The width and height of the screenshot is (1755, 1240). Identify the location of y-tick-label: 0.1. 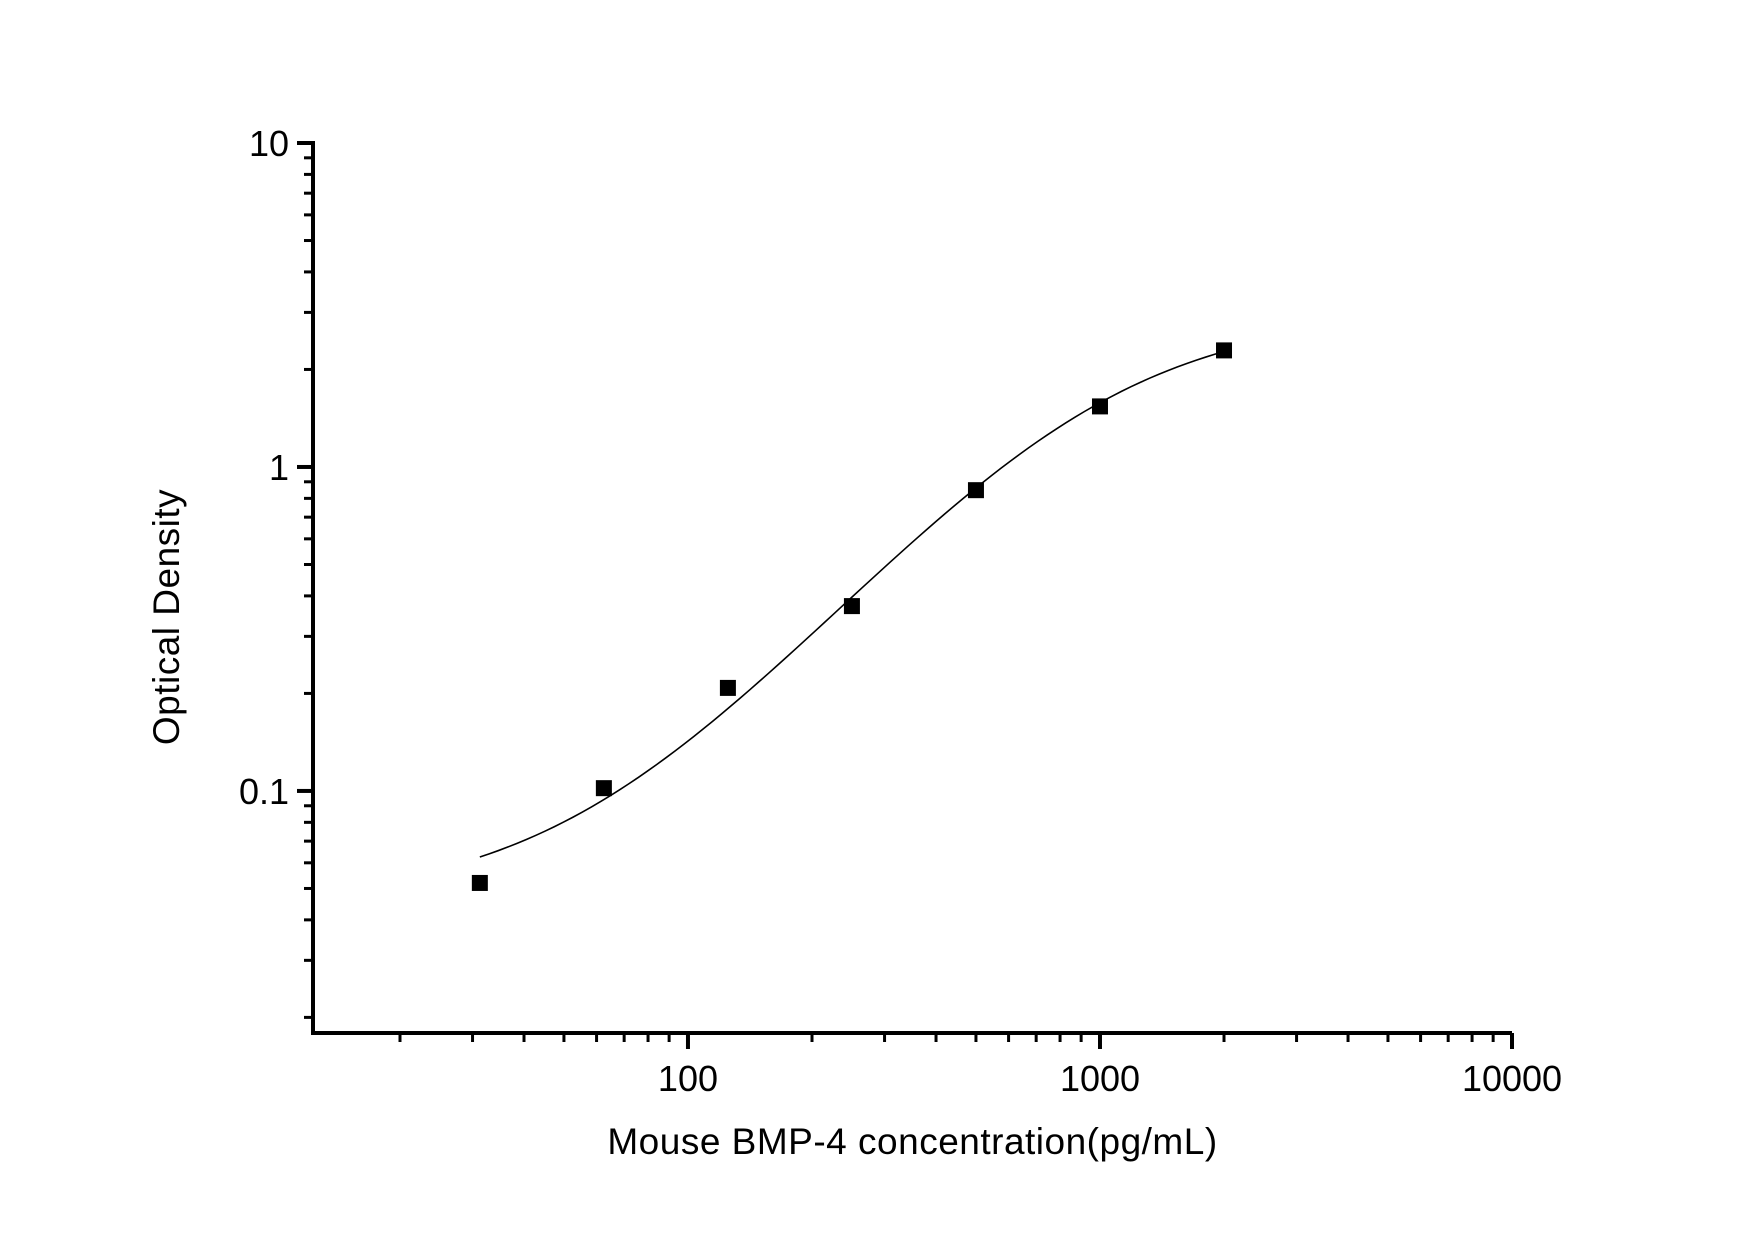
(264, 791).